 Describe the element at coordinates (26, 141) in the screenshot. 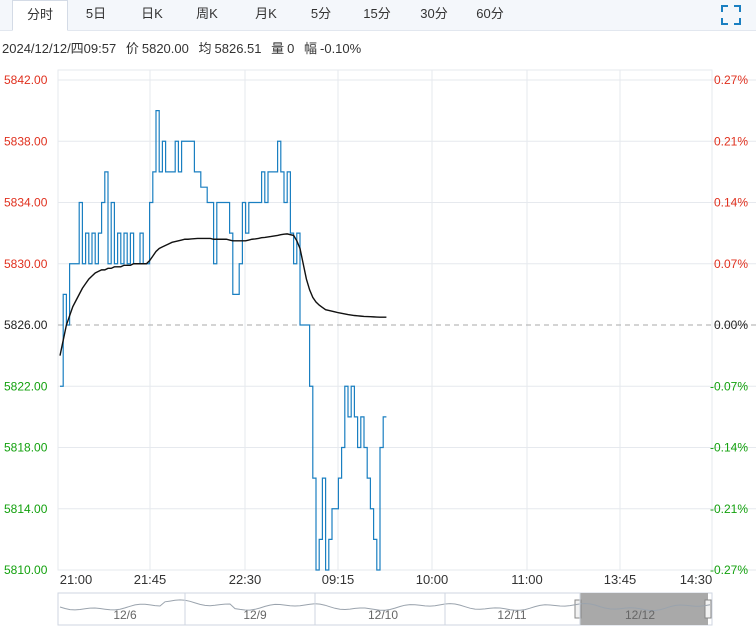

I see `price-tick-label: 5838.00` at that location.